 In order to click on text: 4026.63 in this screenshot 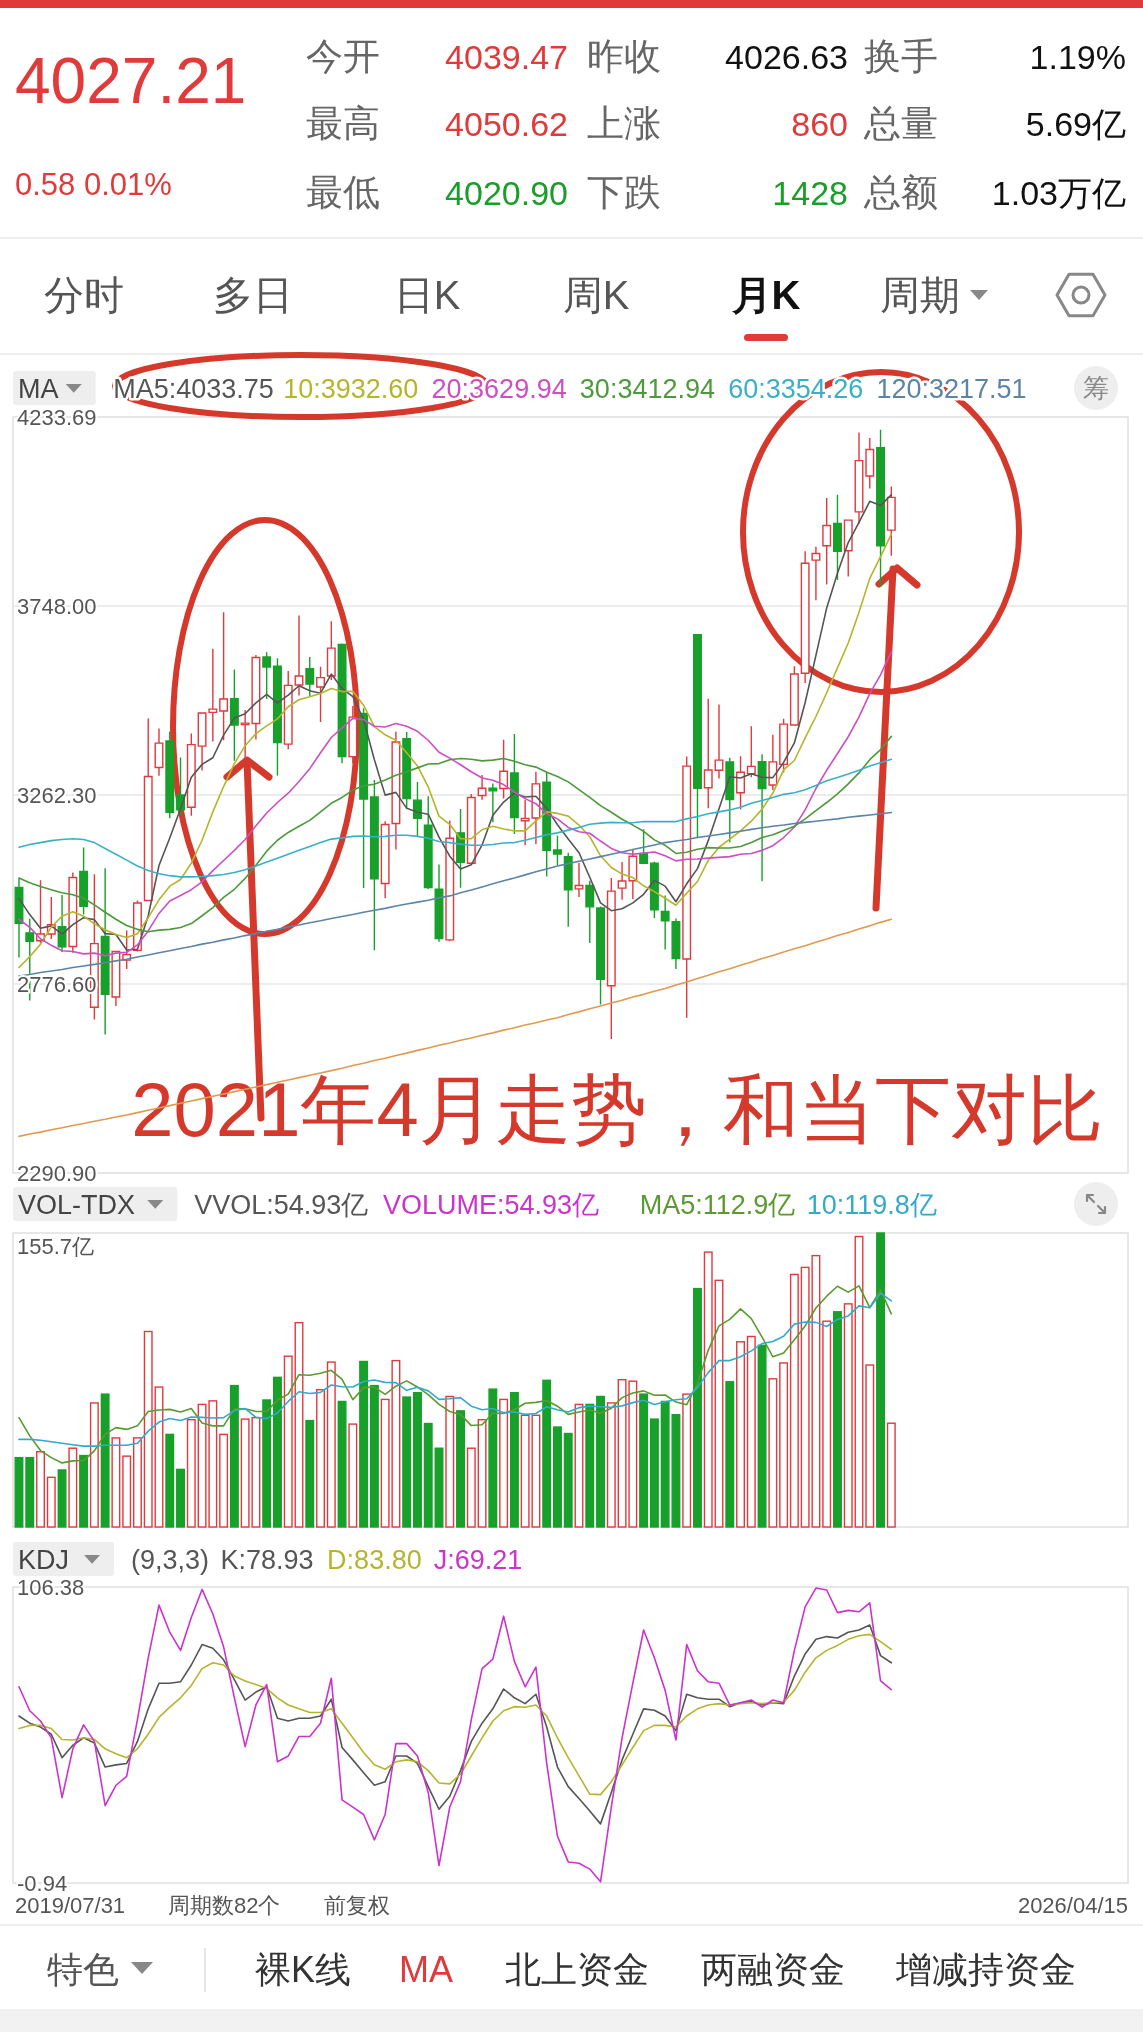, I will do `click(786, 57)`.